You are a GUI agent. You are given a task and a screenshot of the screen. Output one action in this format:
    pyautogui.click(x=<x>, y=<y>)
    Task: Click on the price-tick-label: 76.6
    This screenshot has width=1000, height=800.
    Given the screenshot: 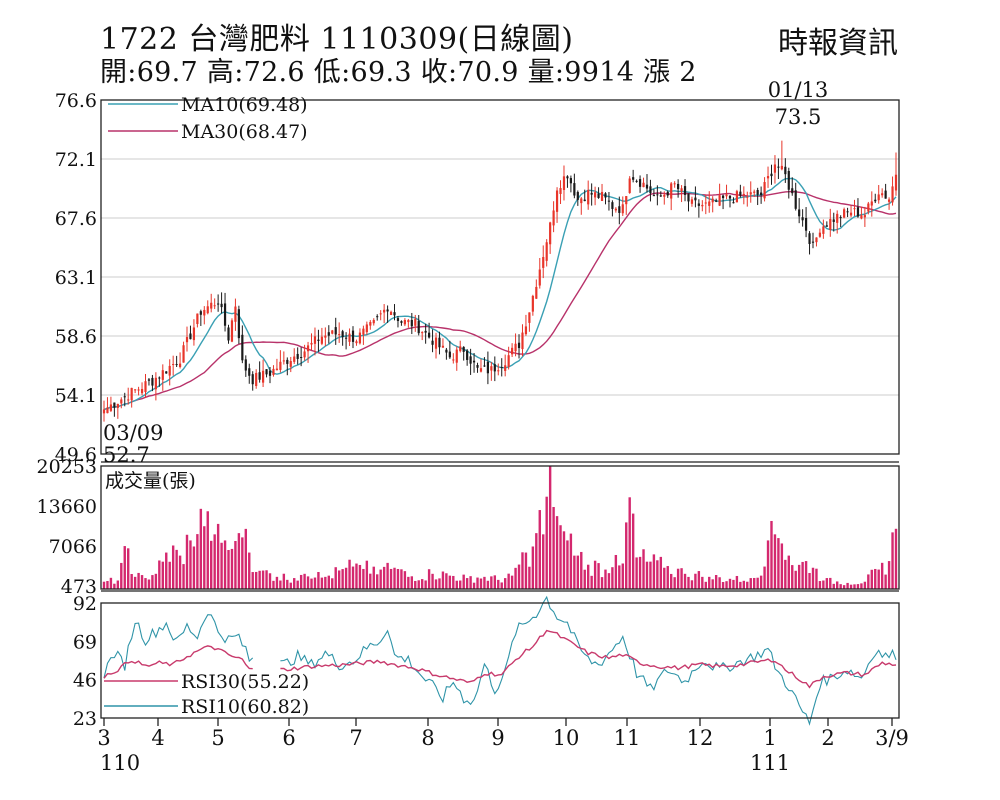 What is the action you would take?
    pyautogui.click(x=76, y=101)
    